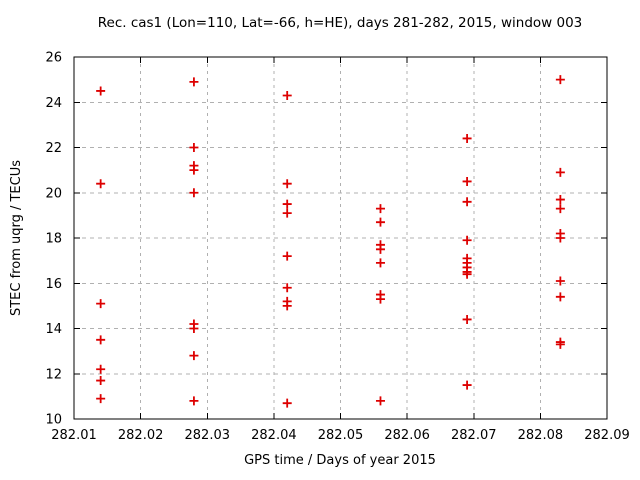 The height and width of the screenshot is (480, 640). I want to click on x-tick-label: 282.09, so click(607, 435).